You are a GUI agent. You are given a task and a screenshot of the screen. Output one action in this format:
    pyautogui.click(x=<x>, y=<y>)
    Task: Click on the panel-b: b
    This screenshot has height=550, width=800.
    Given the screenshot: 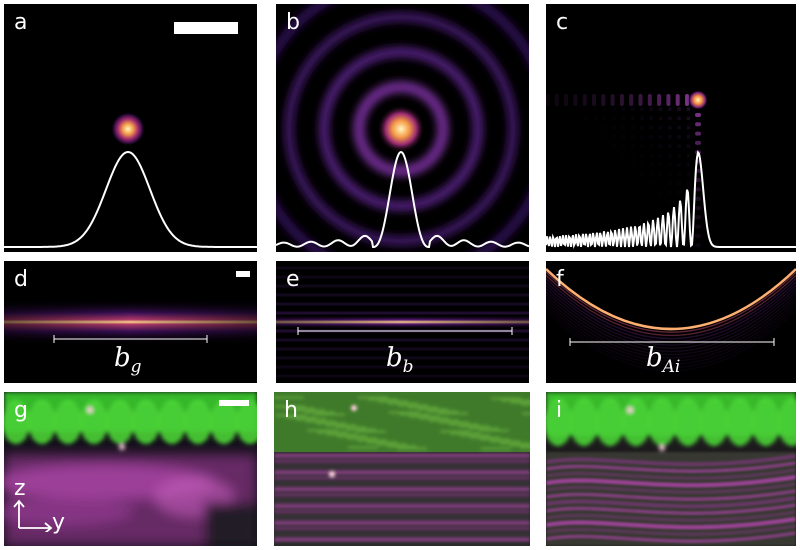 What is the action you would take?
    pyautogui.click(x=402, y=128)
    